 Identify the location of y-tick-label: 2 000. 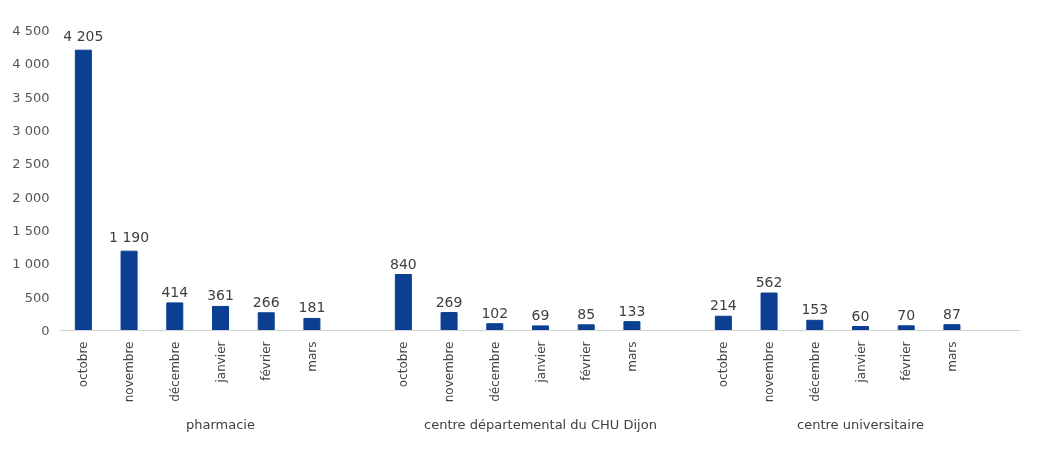
(31, 197).